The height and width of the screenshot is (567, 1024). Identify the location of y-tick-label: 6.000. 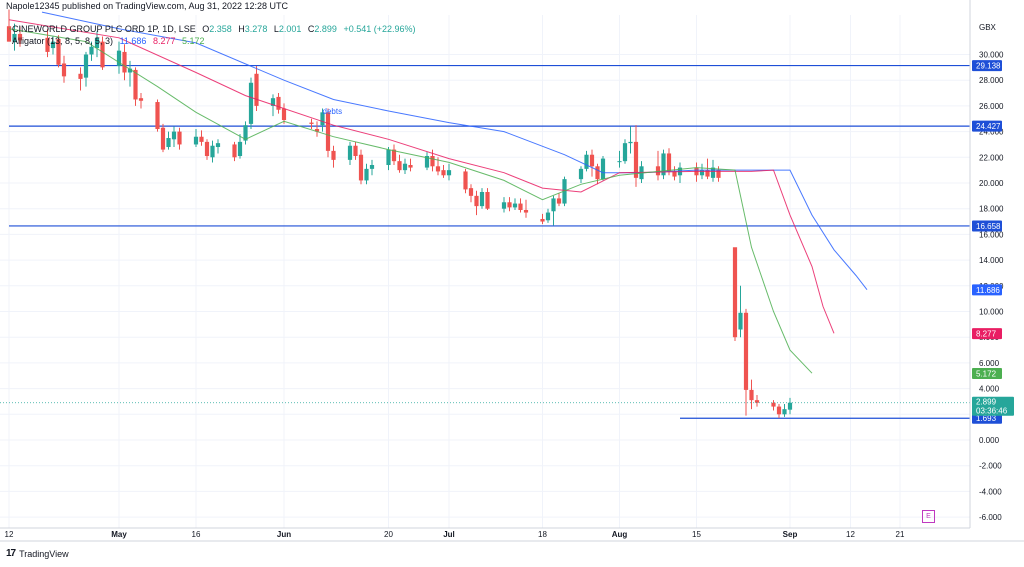
(989, 363).